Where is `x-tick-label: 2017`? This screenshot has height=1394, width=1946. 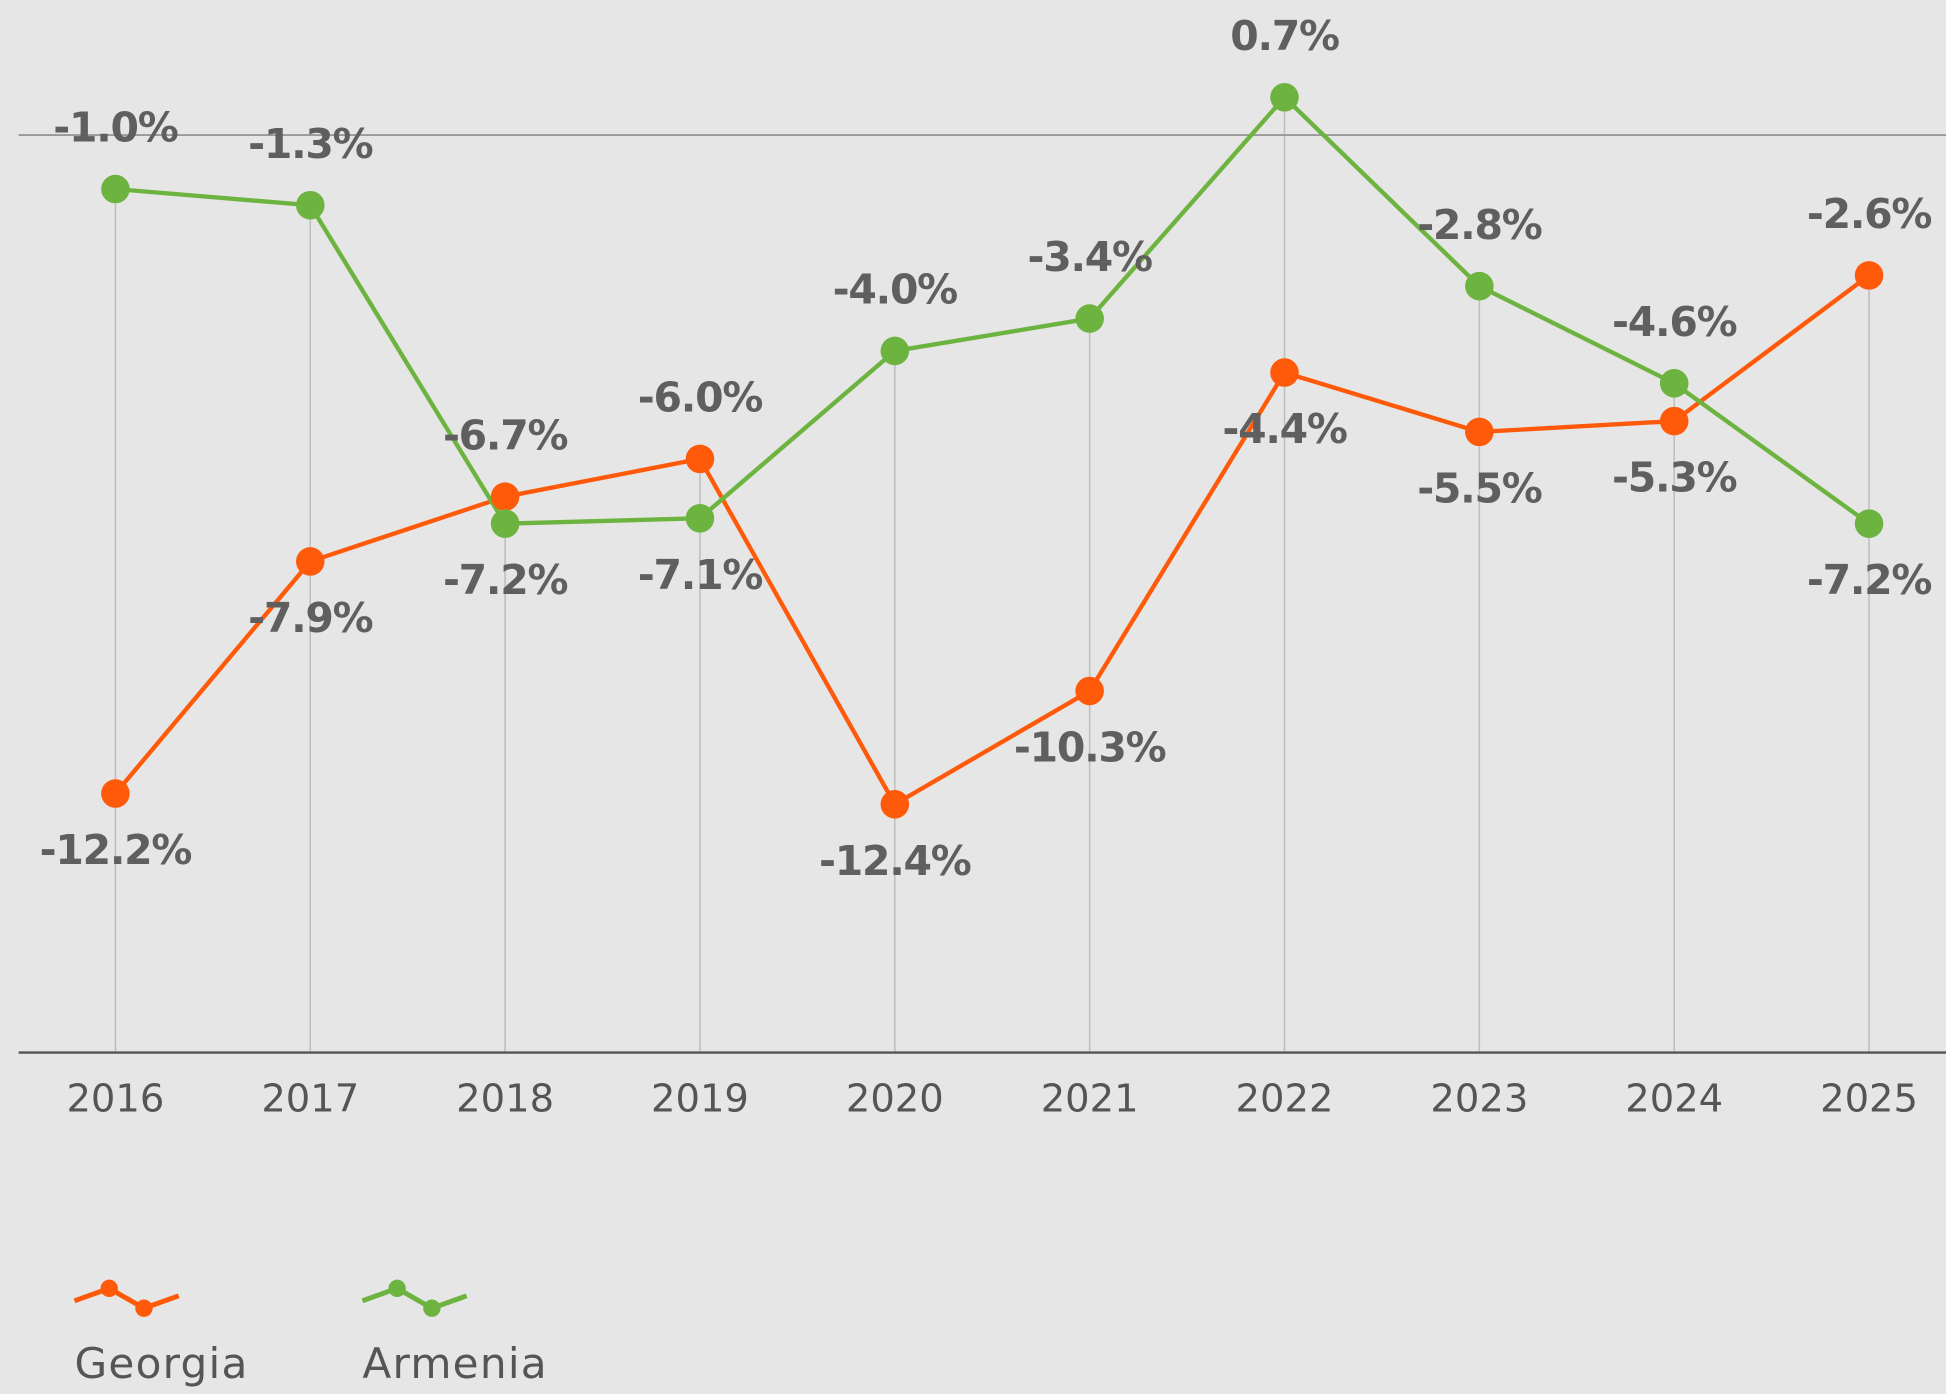
x-tick-label: 2017 is located at coordinates (310, 1098).